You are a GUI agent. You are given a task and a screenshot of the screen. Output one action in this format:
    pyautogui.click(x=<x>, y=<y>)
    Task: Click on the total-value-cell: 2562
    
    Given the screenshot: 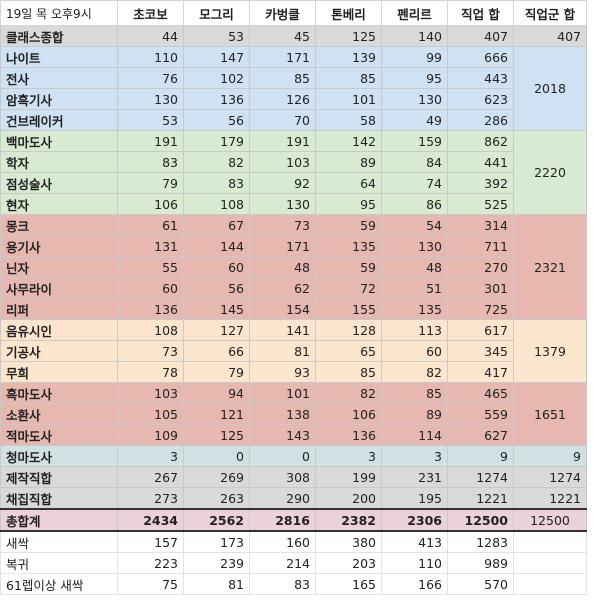 What is the action you would take?
    pyautogui.click(x=216, y=520)
    